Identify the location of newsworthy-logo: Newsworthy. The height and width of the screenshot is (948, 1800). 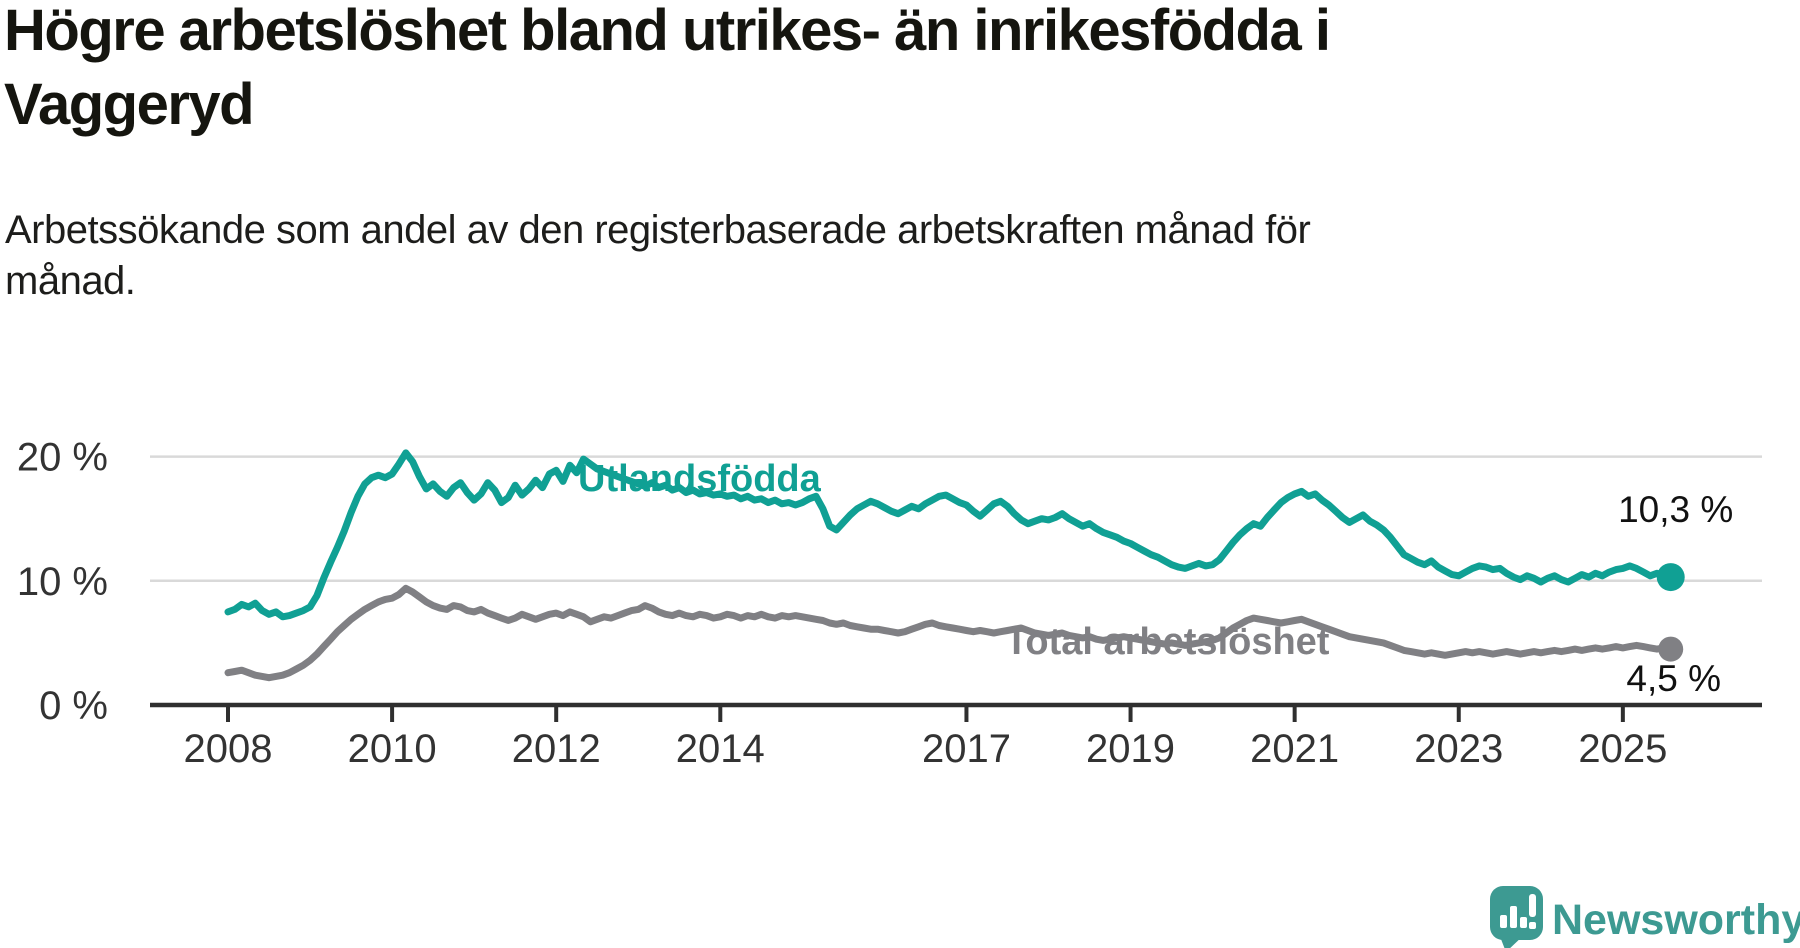
(1645, 917).